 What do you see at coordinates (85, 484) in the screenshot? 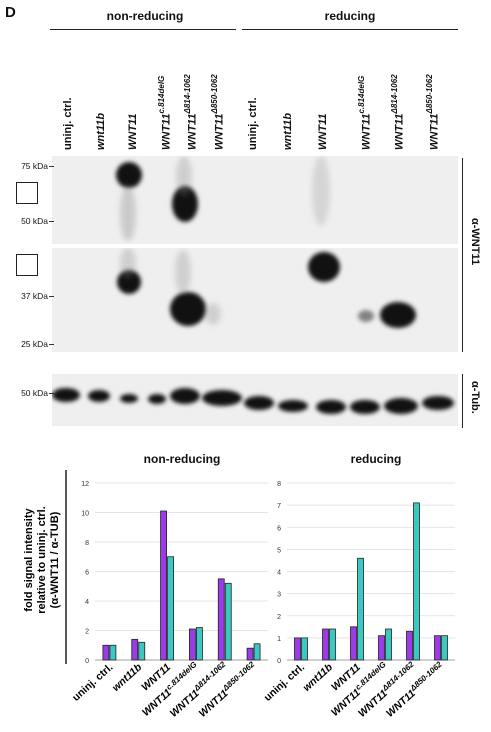
I see `y-tick-label: 12` at bounding box center [85, 484].